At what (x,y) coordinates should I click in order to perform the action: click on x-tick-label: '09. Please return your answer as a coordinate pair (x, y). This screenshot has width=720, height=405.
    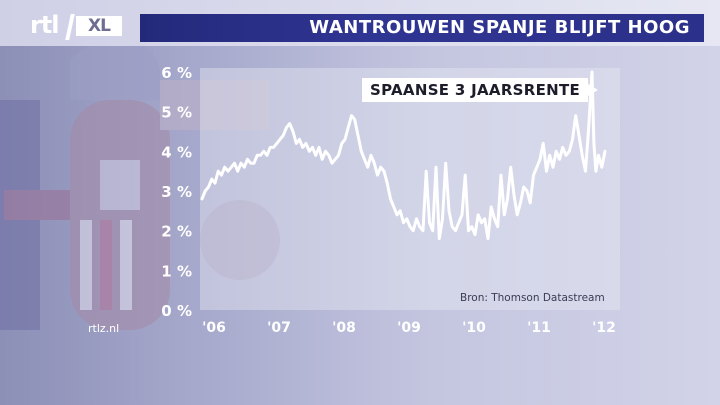
    Looking at the image, I should click on (409, 328).